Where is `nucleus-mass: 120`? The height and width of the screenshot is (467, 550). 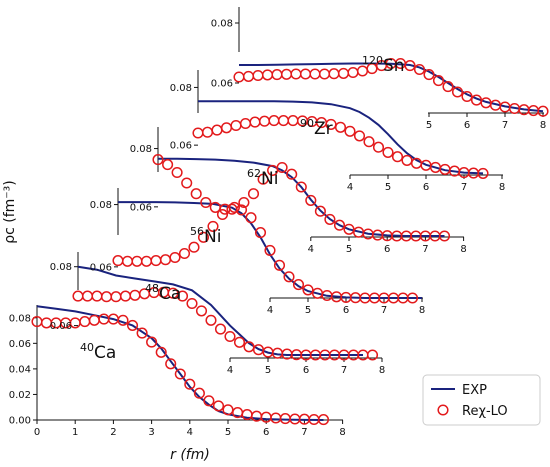
nucleus-mass: 120 is located at coordinates (372, 60).